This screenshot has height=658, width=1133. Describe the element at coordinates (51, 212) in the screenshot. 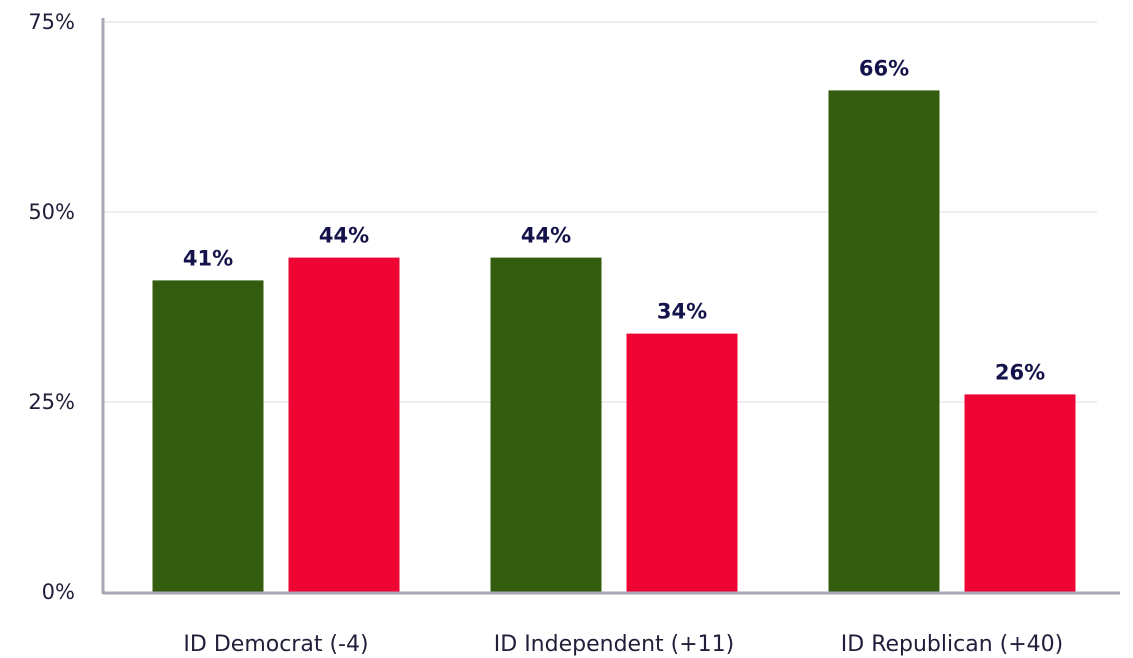

I see `y-tick-label: 50%` at that location.